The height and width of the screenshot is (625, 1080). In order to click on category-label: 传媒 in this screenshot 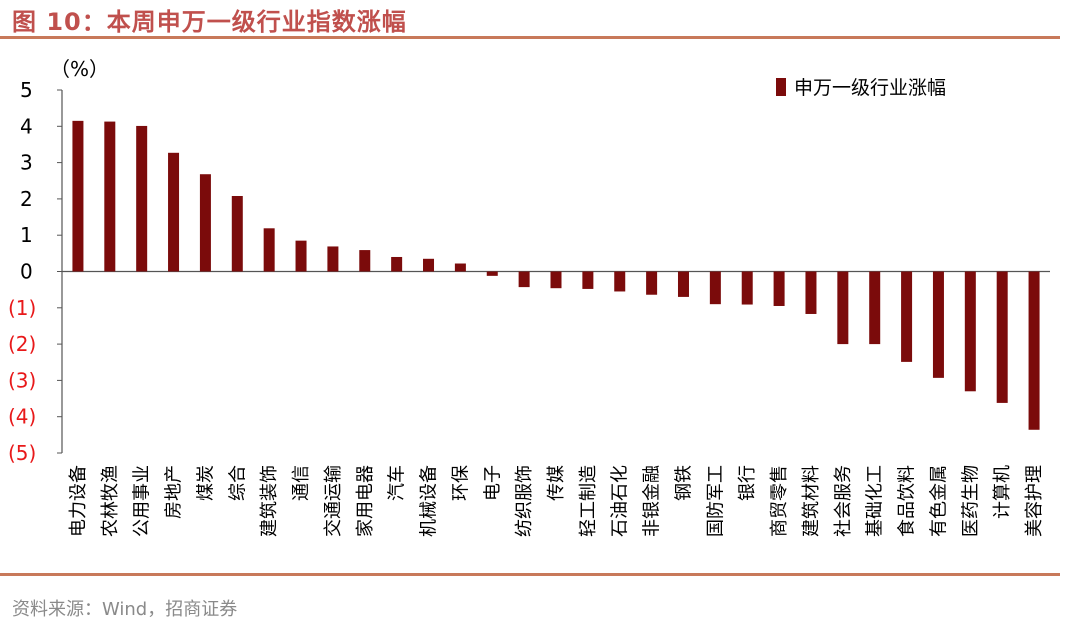, I will do `click(556, 483)`.